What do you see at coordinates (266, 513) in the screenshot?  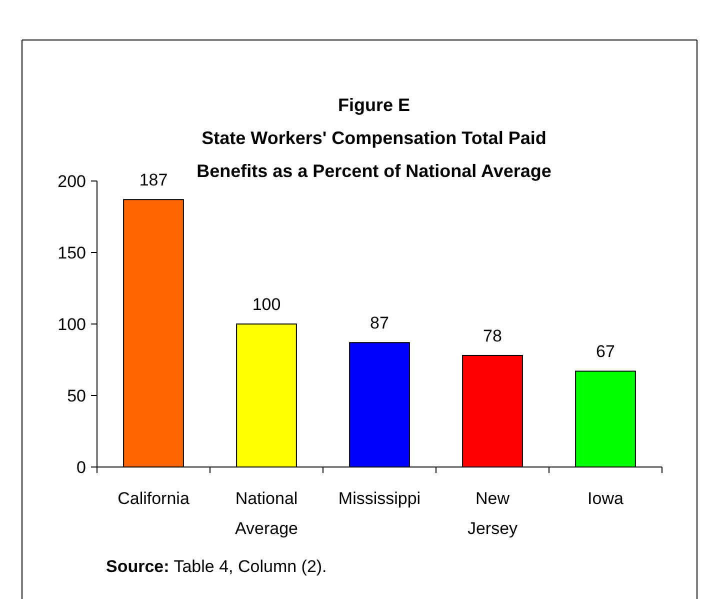 I see `x-tick-label: National Average` at bounding box center [266, 513].